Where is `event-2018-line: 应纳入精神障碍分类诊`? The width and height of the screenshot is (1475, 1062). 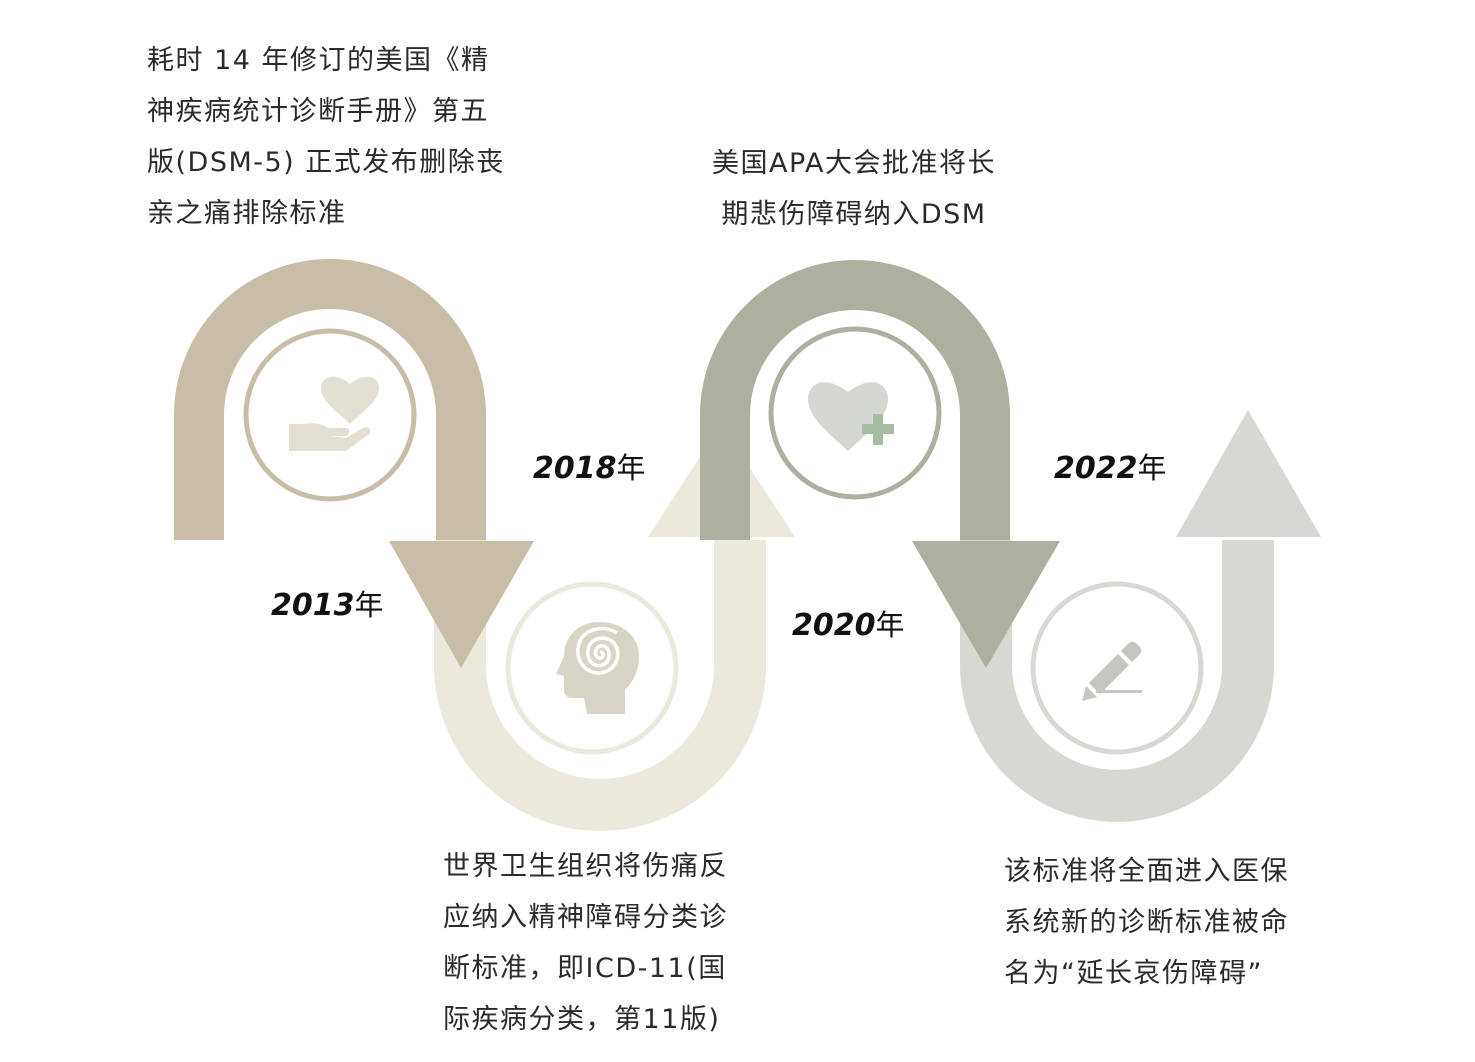 event-2018-line: 应纳入精神障碍分类诊 is located at coordinates (585, 917).